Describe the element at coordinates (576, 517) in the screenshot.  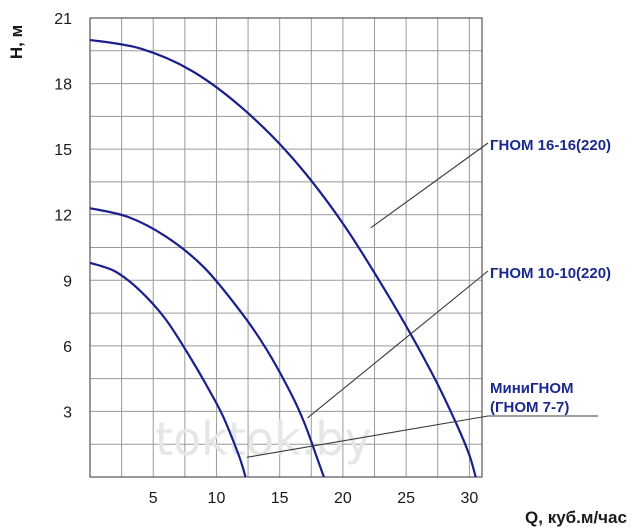
I see `x-axis-title: Q, куб.м/час` at that location.